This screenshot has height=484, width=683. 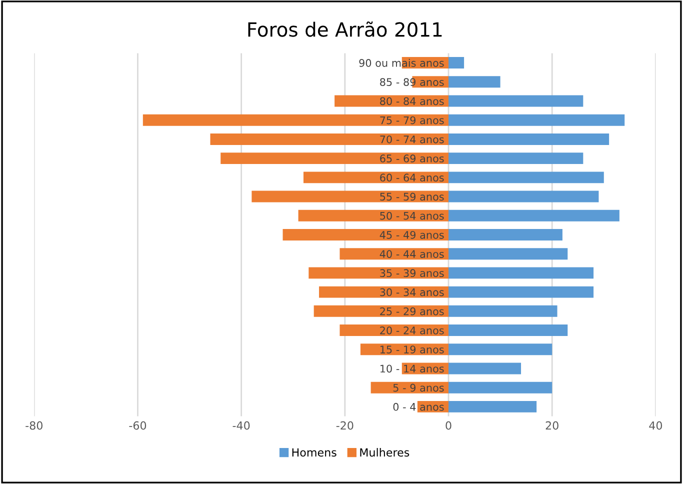 What do you see at coordinates (449, 425) in the screenshot?
I see `x-tick-label: 0` at bounding box center [449, 425].